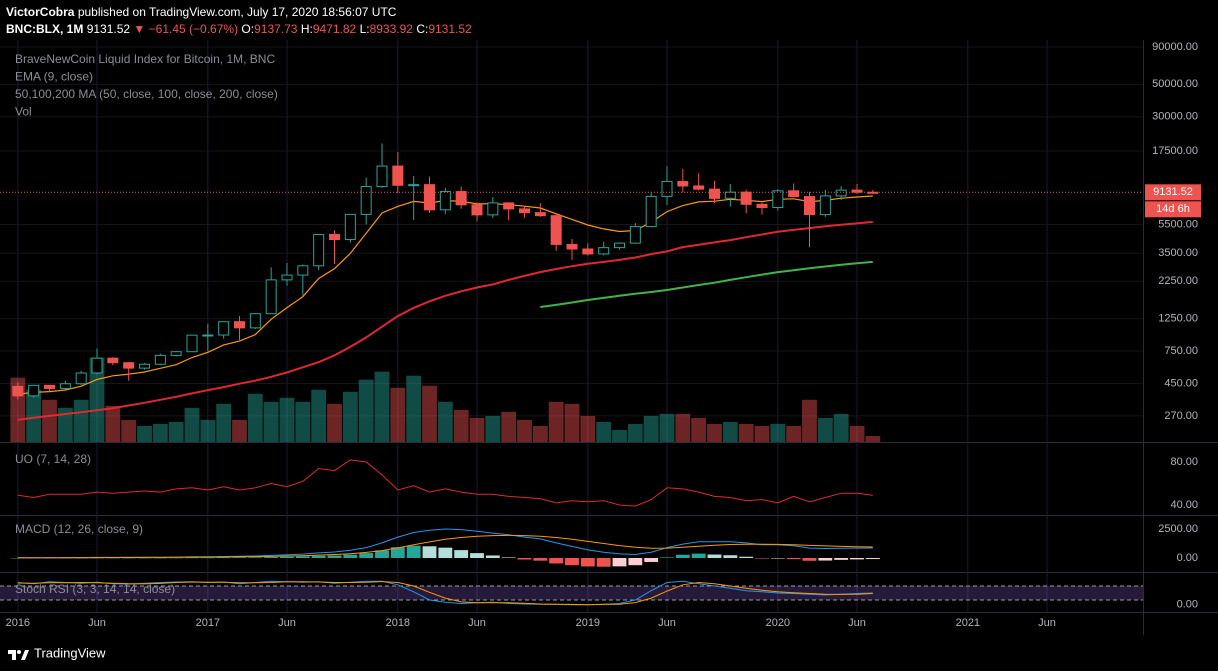  Describe the element at coordinates (778, 623) in the screenshot. I see `x-tick-label: 2020` at that location.